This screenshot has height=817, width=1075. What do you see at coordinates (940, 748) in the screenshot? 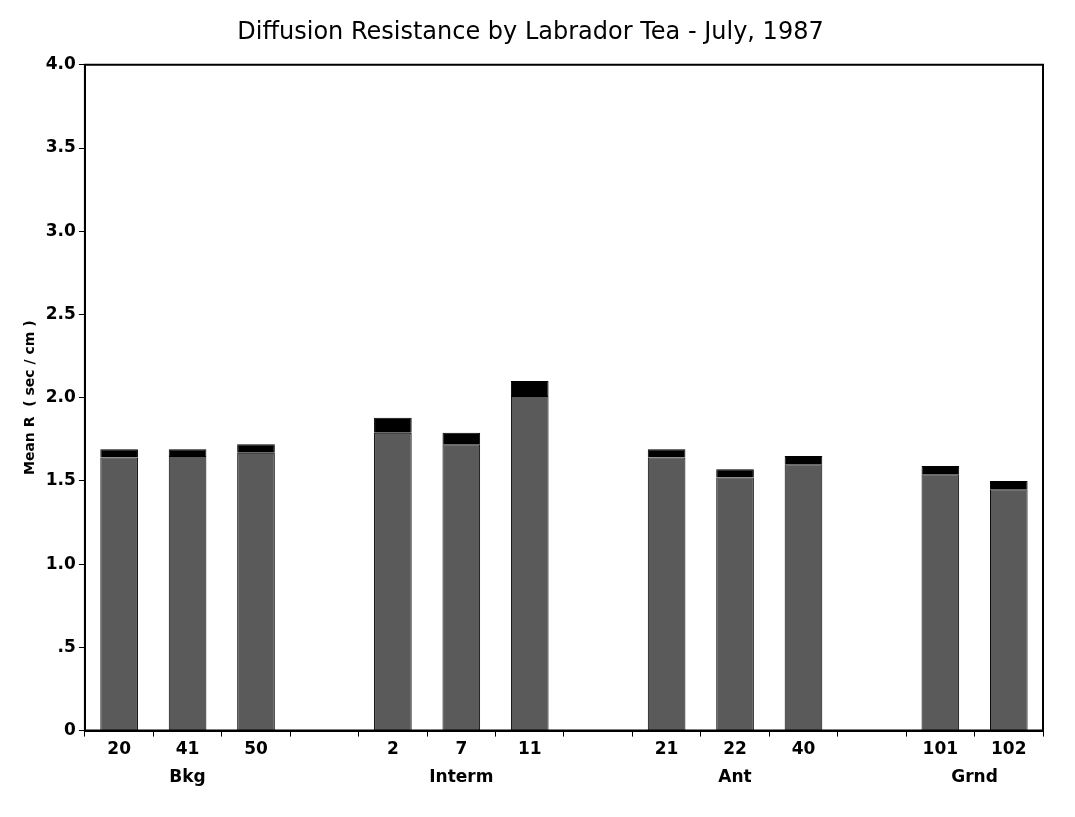
I see `x-tick-label: 101` at bounding box center [940, 748].